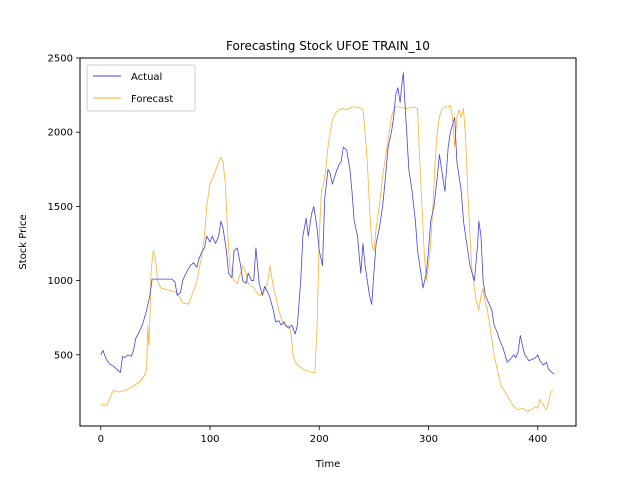 Image resolution: width=640 pixels, height=480 pixels. I want to click on x-tick-label: 100, so click(209, 439).